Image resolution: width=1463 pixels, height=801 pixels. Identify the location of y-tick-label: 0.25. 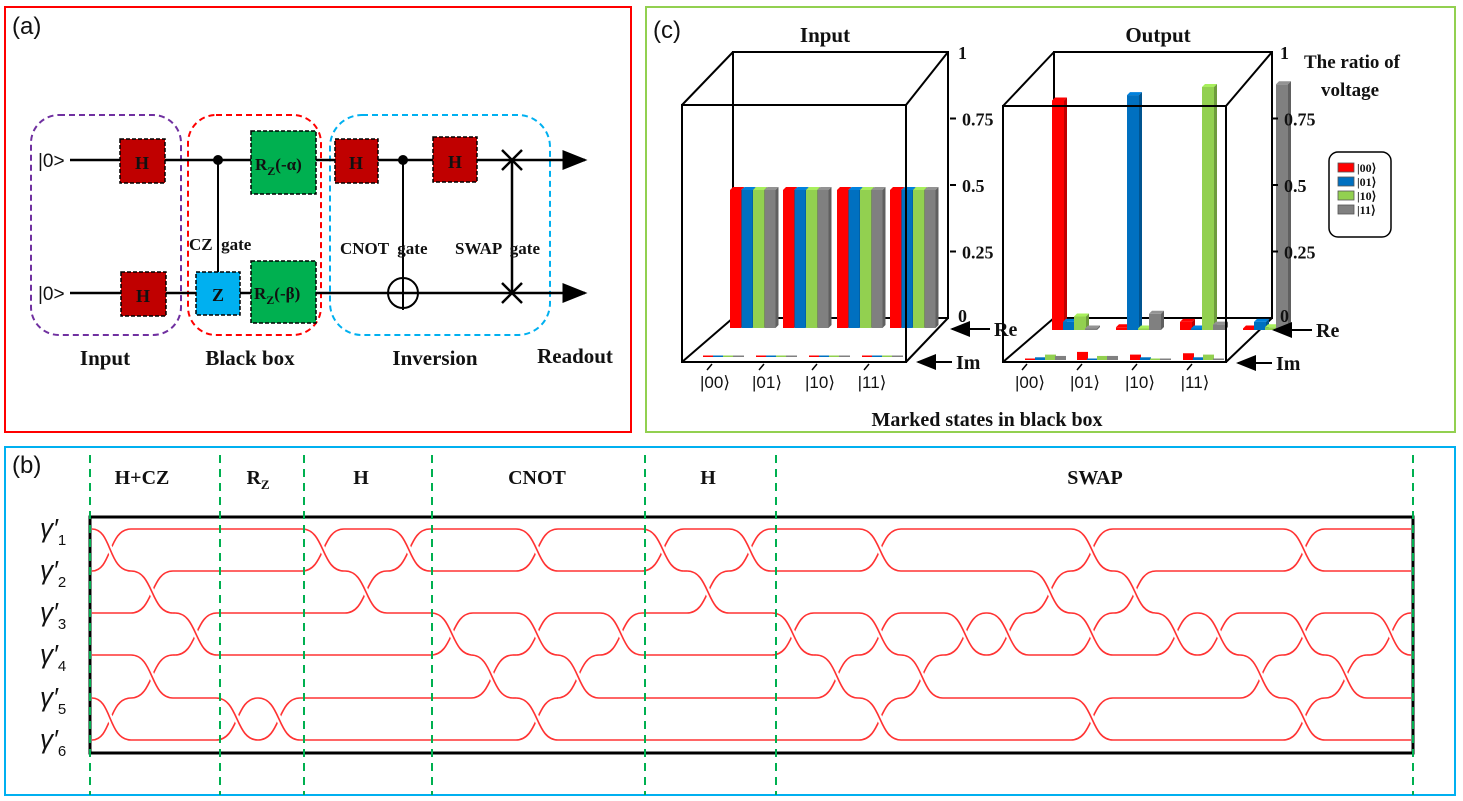
(978, 253).